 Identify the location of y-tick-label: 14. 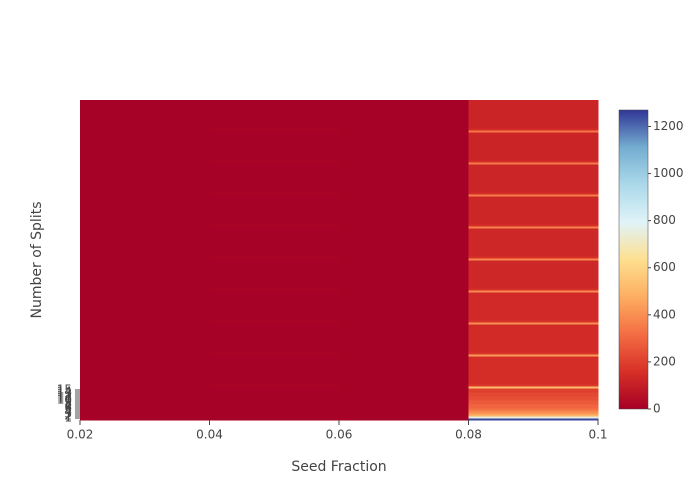
(64, 392).